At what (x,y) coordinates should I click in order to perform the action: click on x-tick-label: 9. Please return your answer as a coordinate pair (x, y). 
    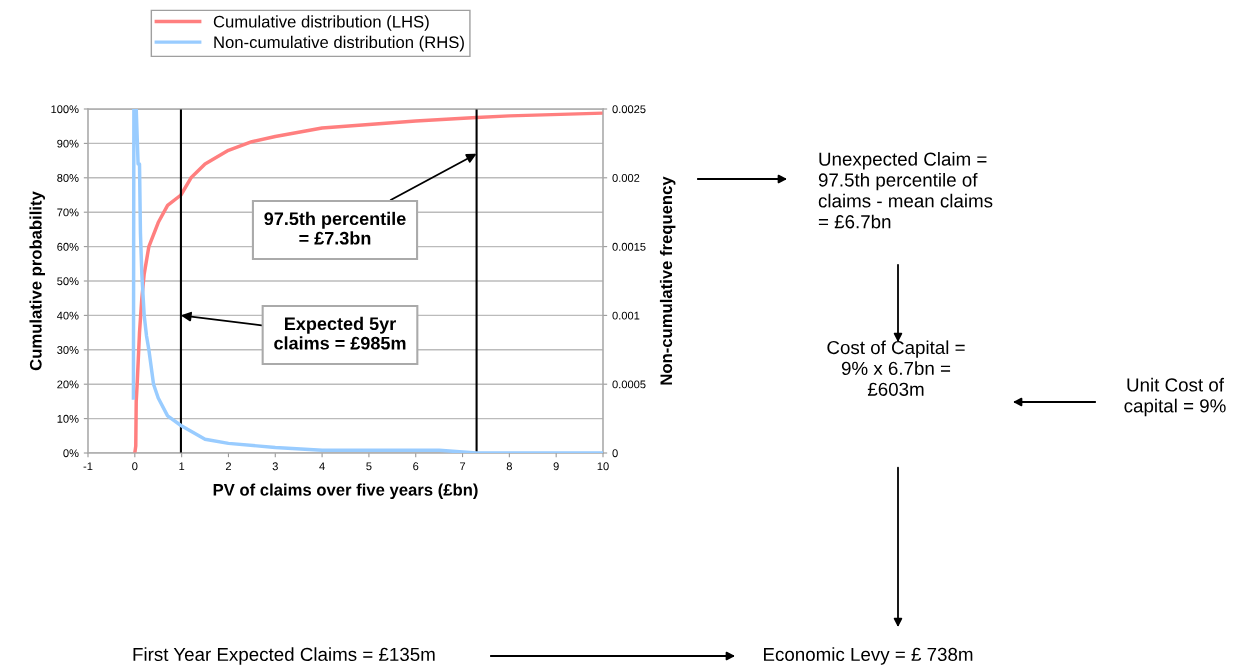
    Looking at the image, I should click on (556, 466).